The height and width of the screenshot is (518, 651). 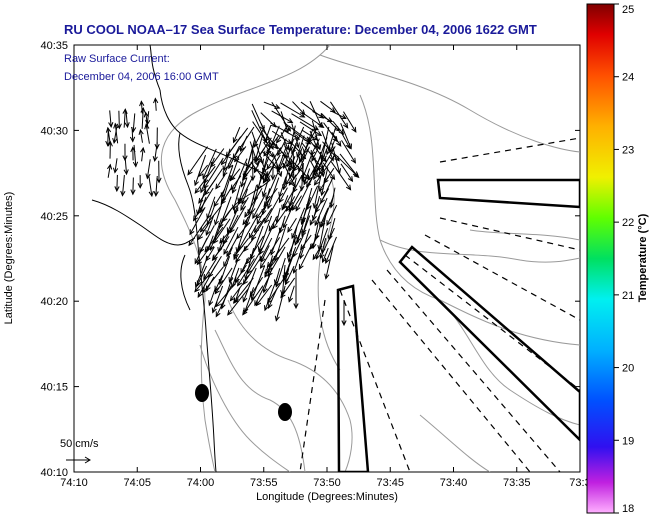 What do you see at coordinates (327, 483) in the screenshot?
I see `x-tick-label: 73:50` at bounding box center [327, 483].